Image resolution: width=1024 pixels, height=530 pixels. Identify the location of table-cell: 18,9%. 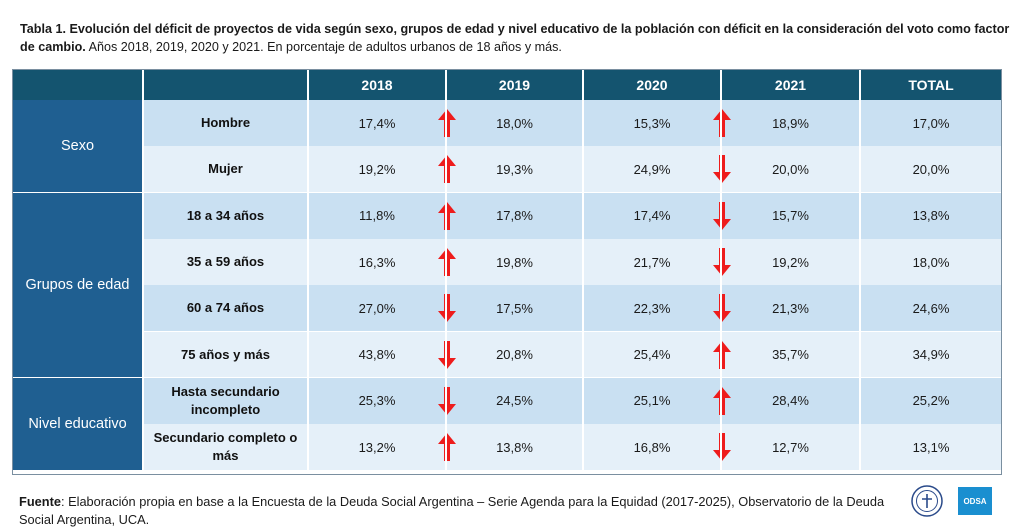
(790, 123).